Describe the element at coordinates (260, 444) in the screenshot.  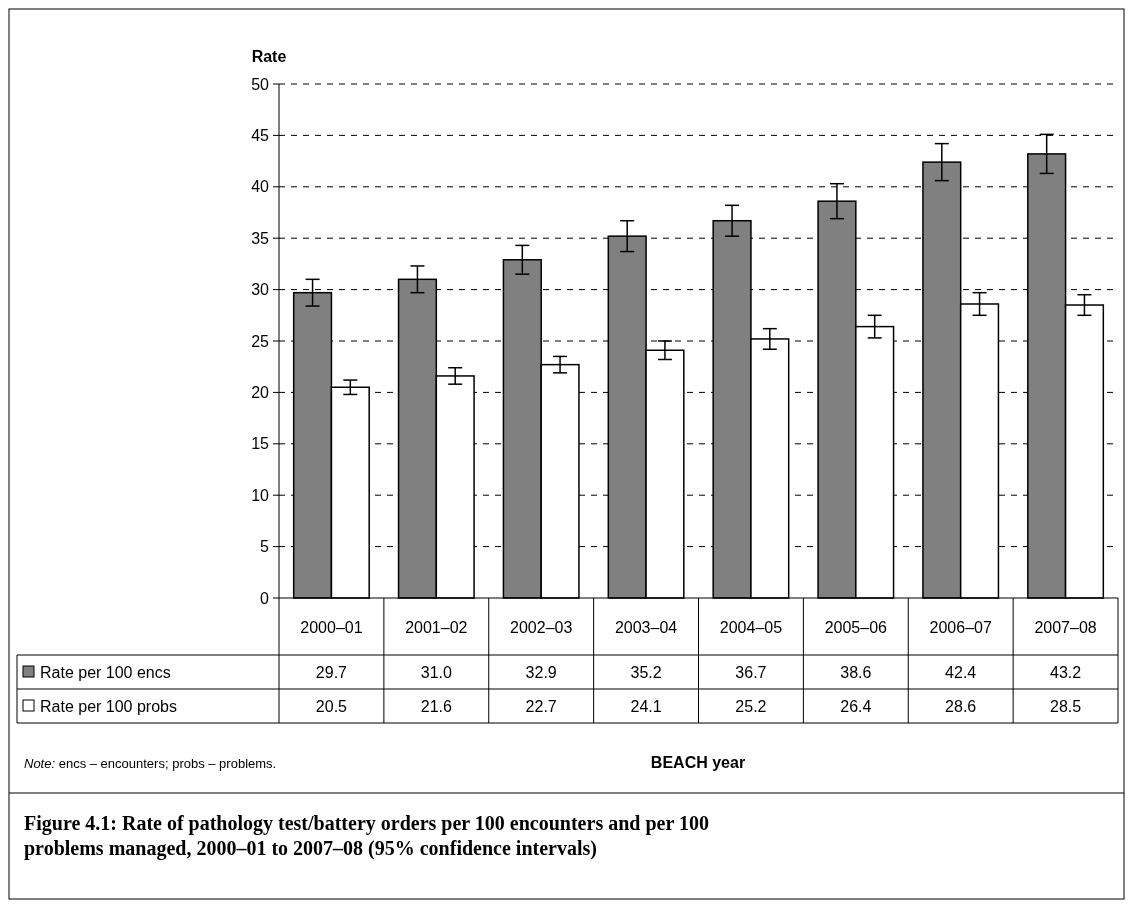
I see `y-tick-label: 15` at that location.